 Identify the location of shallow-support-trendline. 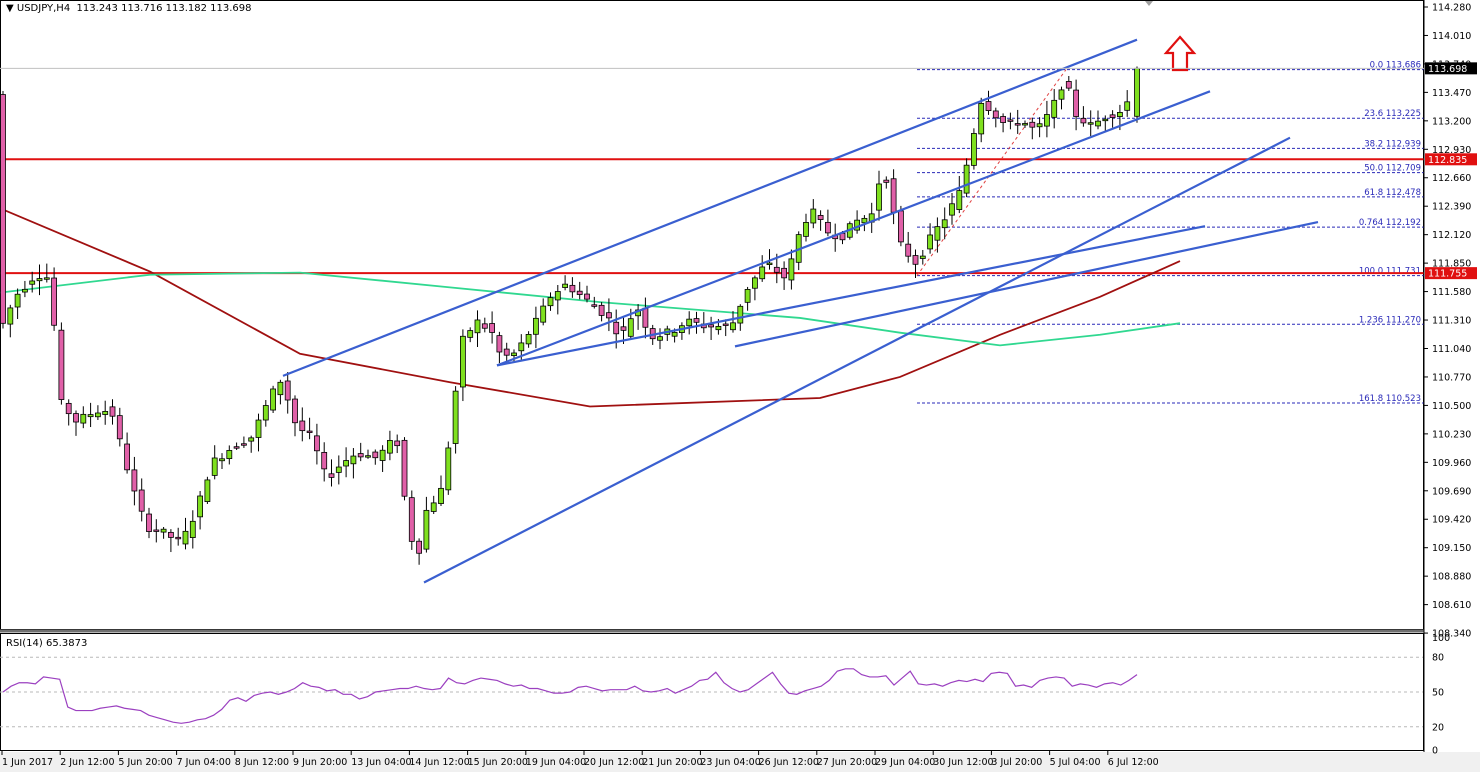
(851, 296).